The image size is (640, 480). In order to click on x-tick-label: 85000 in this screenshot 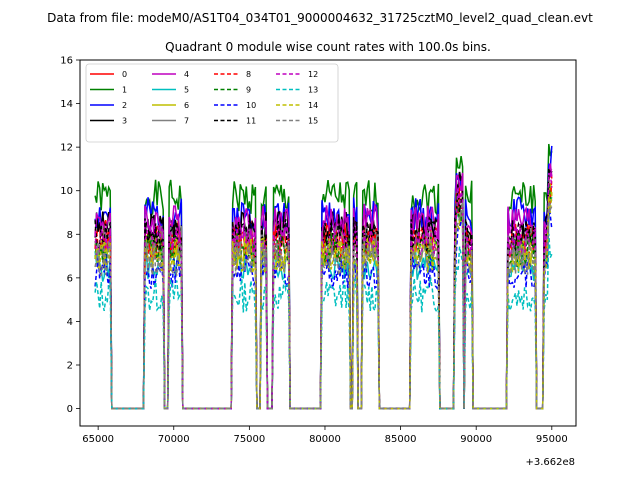, I will do `click(401, 439)`.